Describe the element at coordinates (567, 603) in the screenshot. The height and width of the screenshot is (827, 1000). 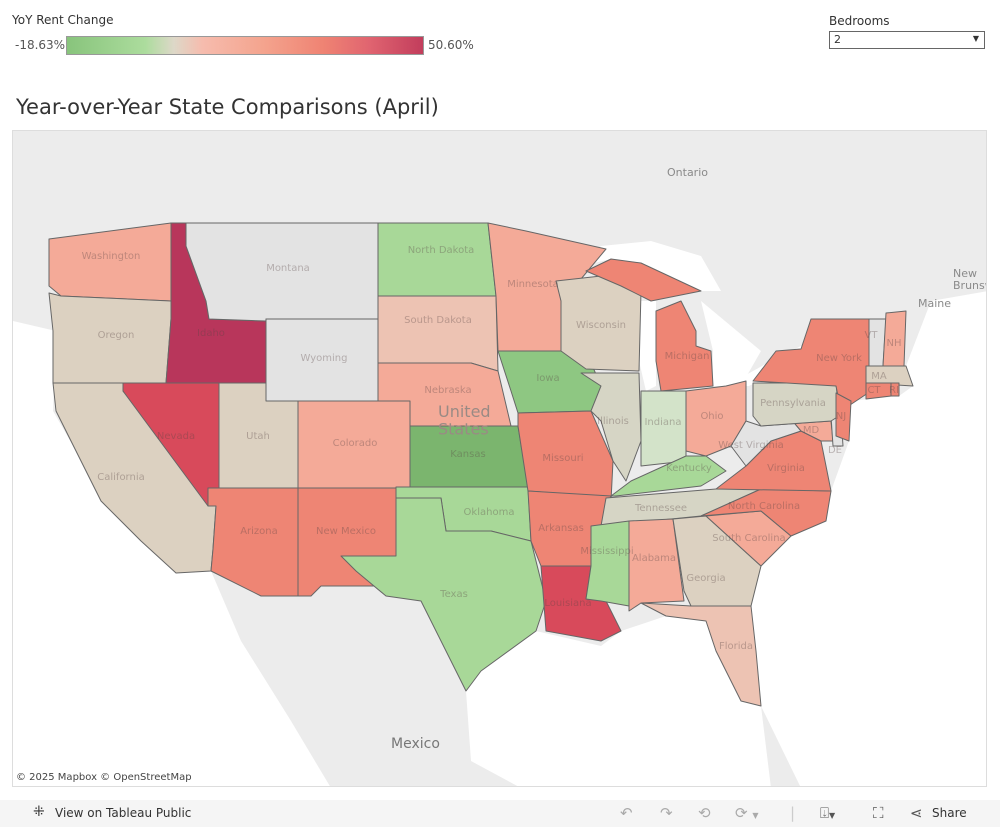
I see `state-label-la: Louisiana` at that location.